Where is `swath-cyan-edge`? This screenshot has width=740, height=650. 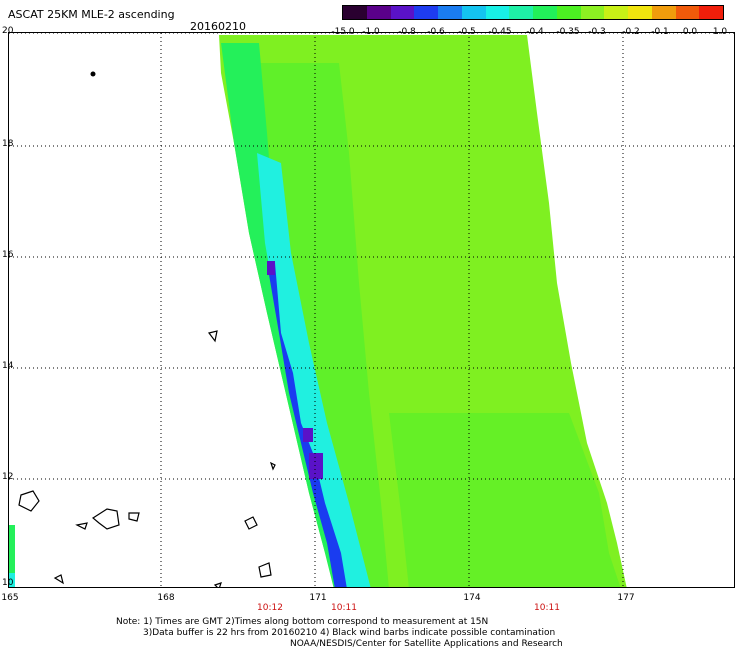 swath-cyan-edge is located at coordinates (314, 370).